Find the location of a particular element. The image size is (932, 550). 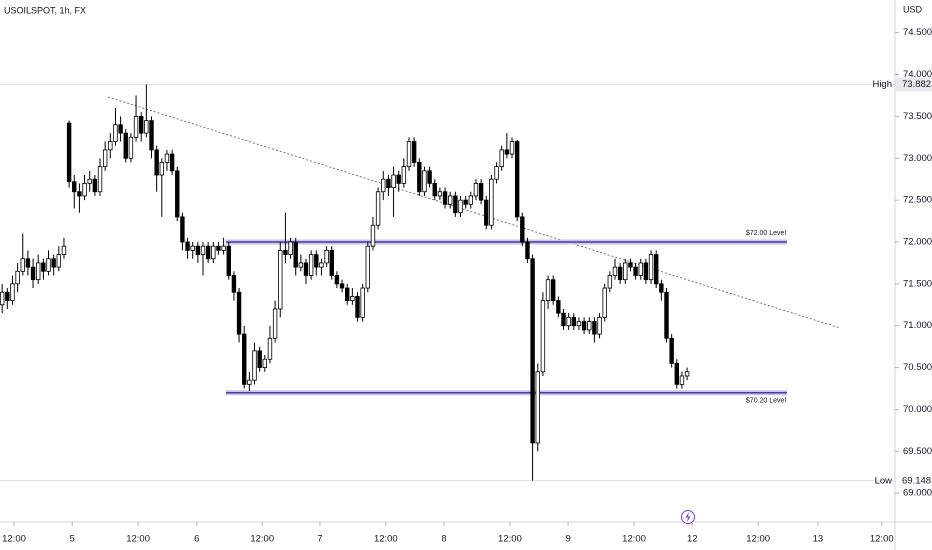

x-tick-label: 12 is located at coordinates (692, 539).